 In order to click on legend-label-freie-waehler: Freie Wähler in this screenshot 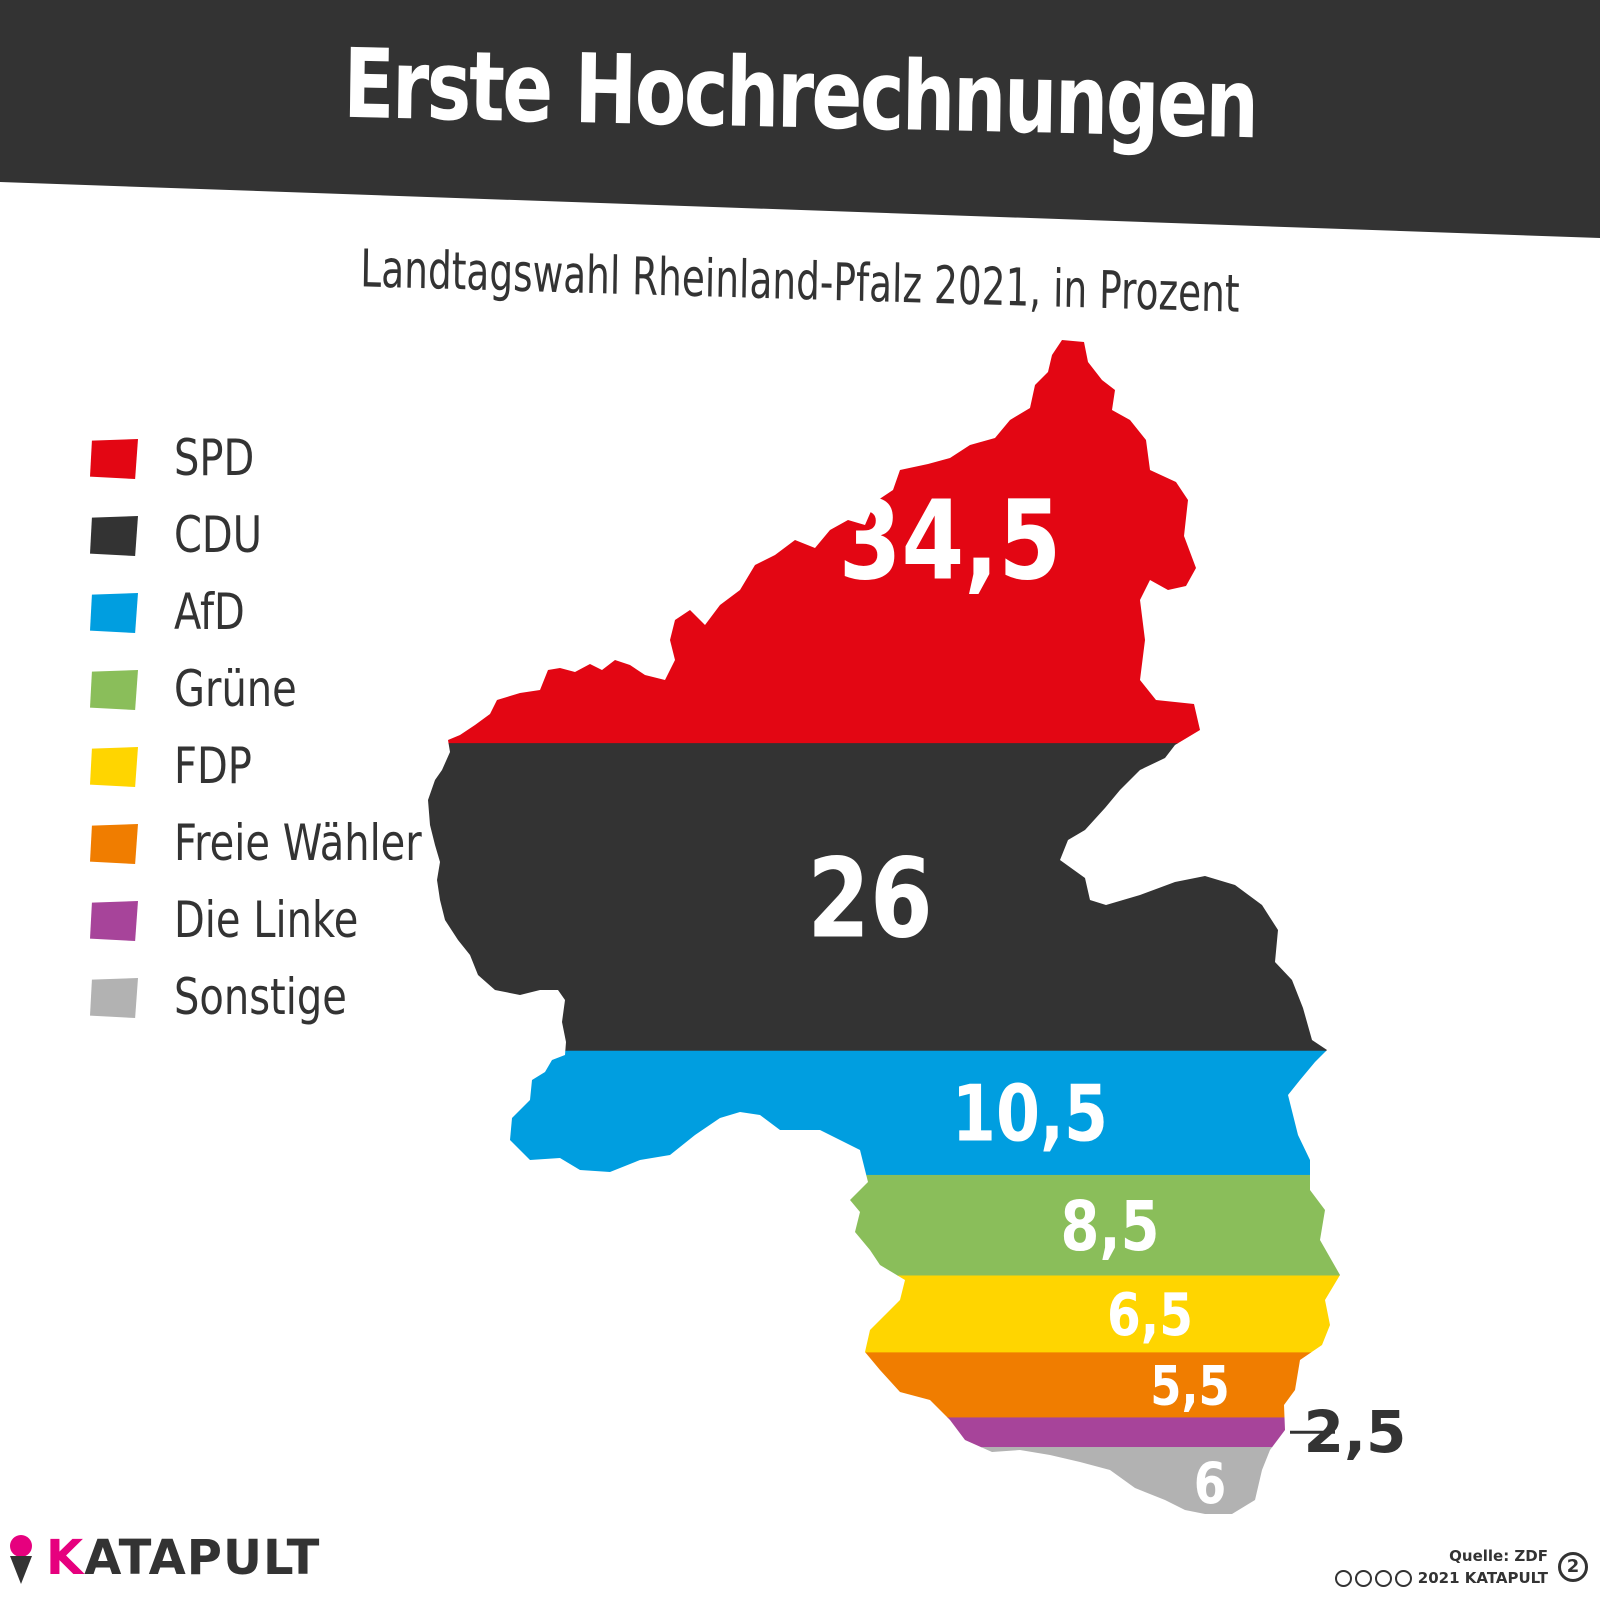, I will do `click(298, 843)`.